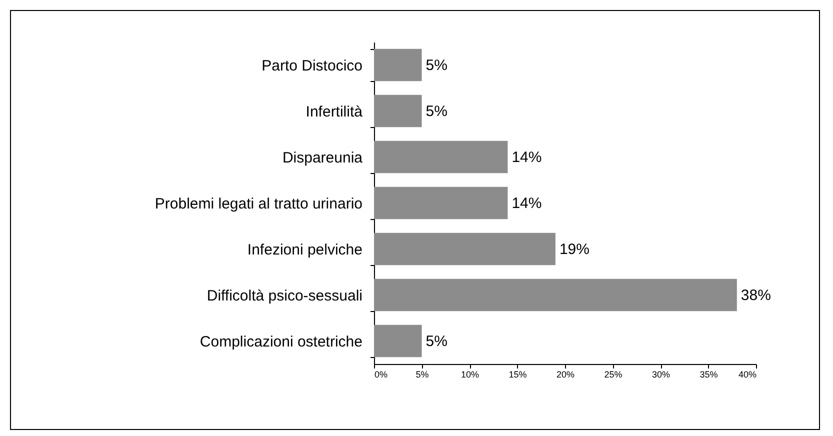  Describe the element at coordinates (565, 375) in the screenshot. I see `x-tick-label: 20%` at that location.